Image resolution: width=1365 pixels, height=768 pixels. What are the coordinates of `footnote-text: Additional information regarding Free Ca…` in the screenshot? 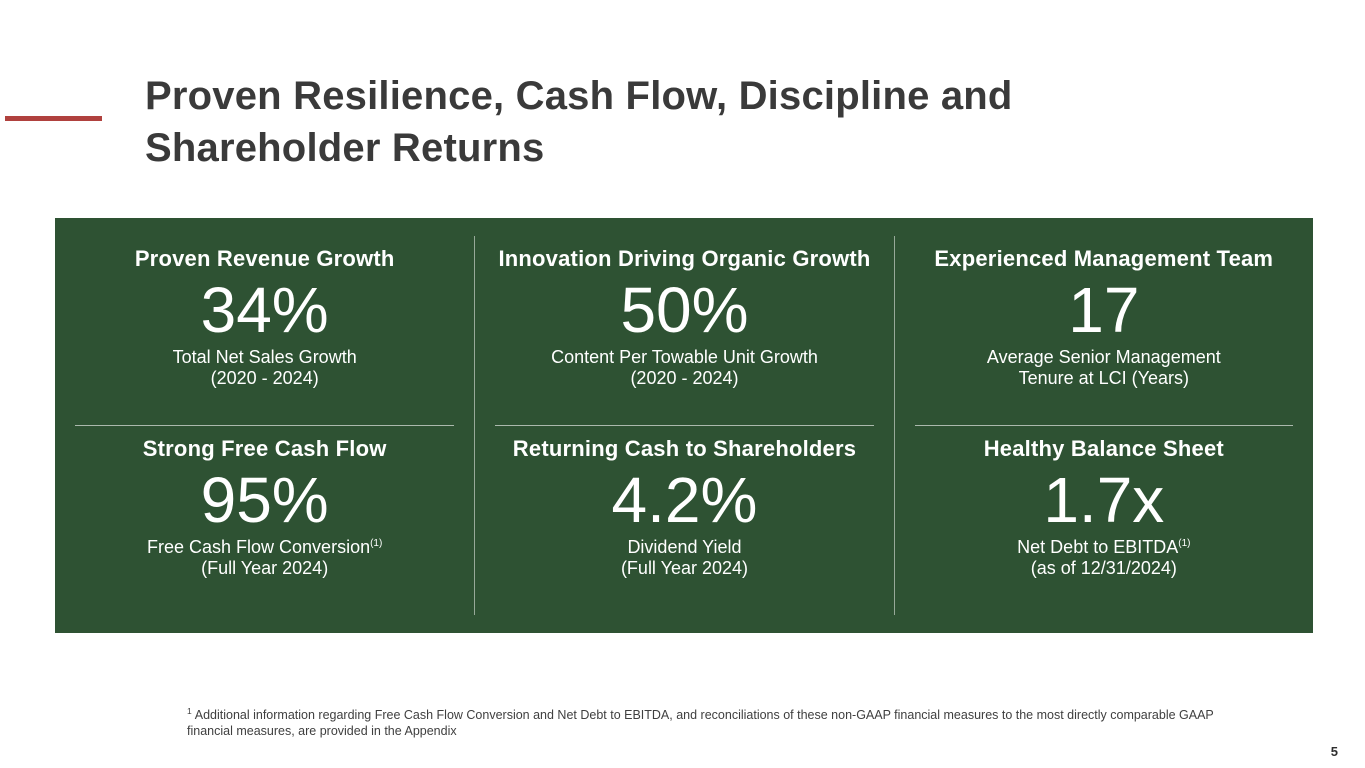 It's located at (700, 723).